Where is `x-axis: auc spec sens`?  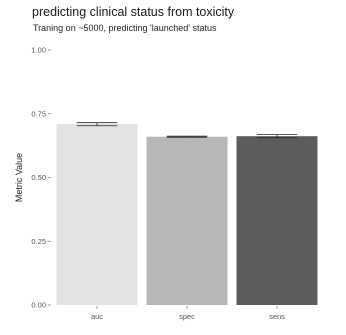 x-axis: auc spec sens is located at coordinates (188, 313).